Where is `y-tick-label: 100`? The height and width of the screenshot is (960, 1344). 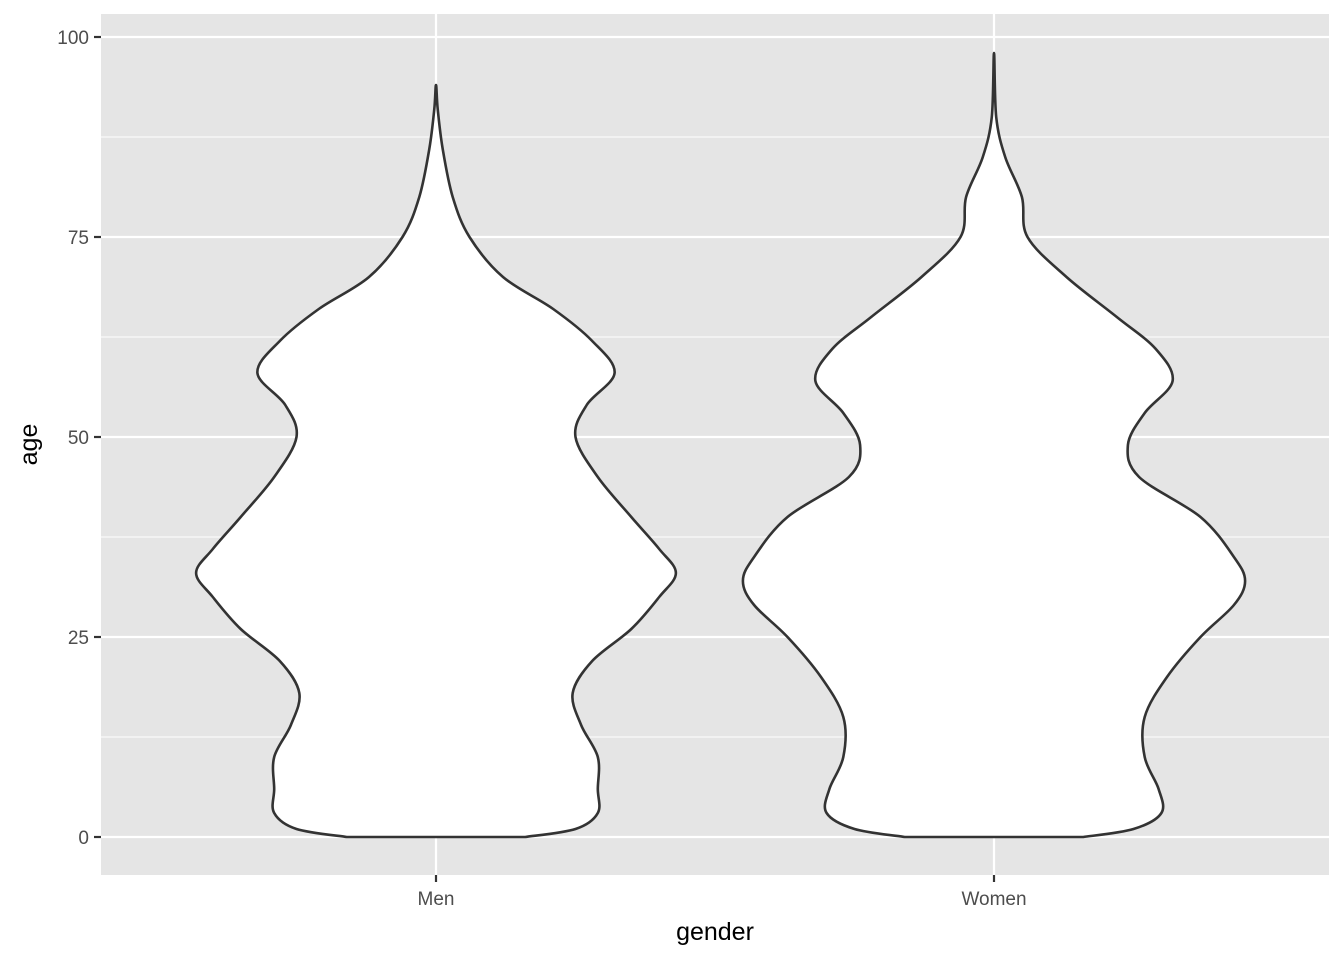 y-tick-label: 100 is located at coordinates (73, 38).